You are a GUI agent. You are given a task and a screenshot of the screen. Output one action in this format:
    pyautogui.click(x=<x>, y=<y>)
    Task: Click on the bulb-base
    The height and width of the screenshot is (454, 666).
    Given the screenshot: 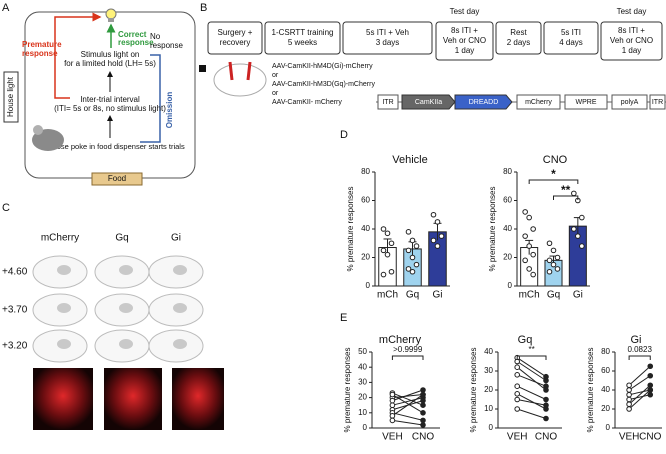 What is the action you would take?
    pyautogui.click(x=111, y=20)
    